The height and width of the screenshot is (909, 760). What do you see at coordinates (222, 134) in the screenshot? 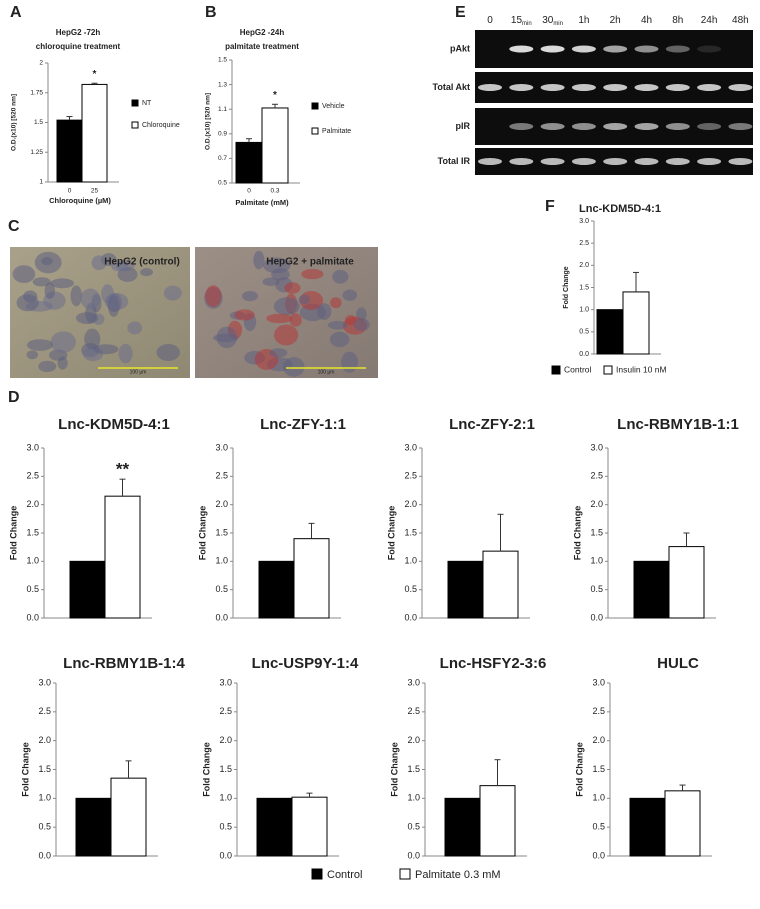
I see `y-tick-label: 0.9` at bounding box center [222, 134].